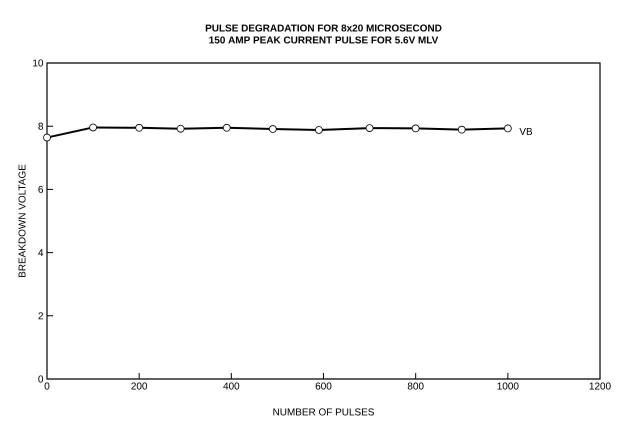  Describe the element at coordinates (41, 189) in the screenshot. I see `y-tick-label: 6` at that location.